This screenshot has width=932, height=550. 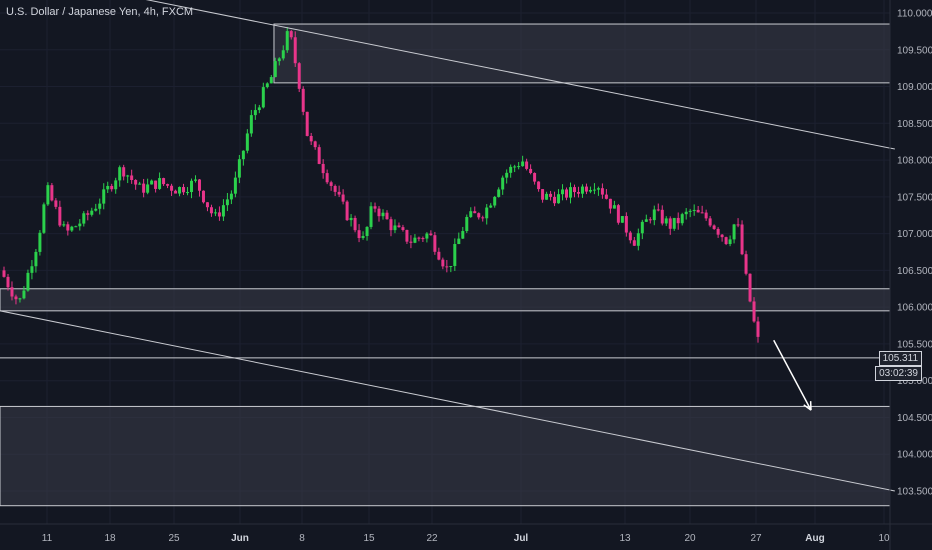 I want to click on y-tick-label: 109.500, so click(x=914, y=50).